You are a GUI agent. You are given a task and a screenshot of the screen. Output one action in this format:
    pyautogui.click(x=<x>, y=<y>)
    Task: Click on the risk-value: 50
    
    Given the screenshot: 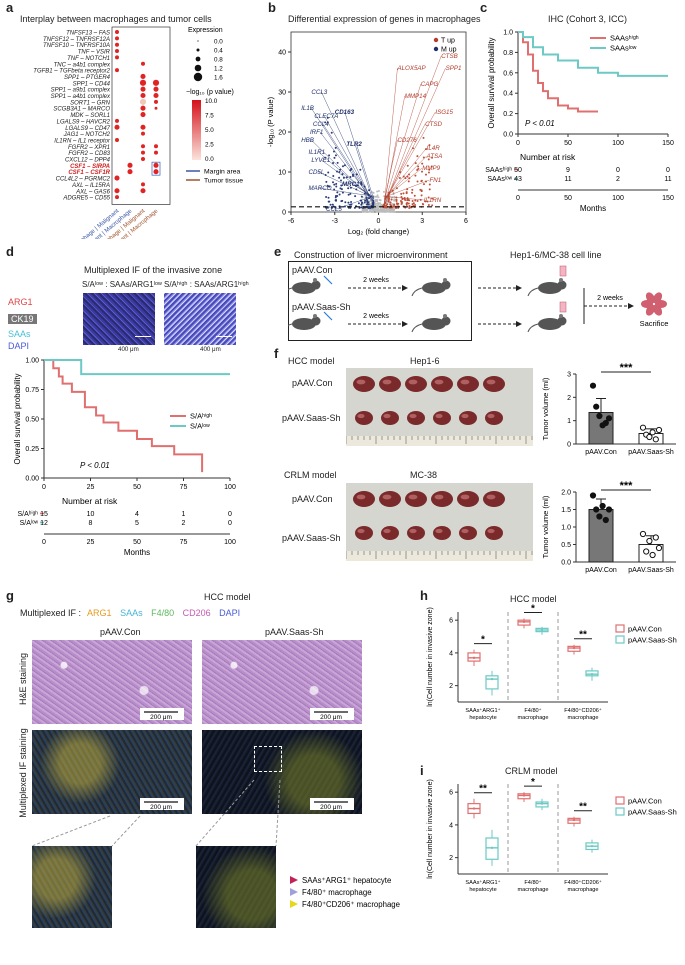 What is the action you would take?
    pyautogui.click(x=518, y=170)
    